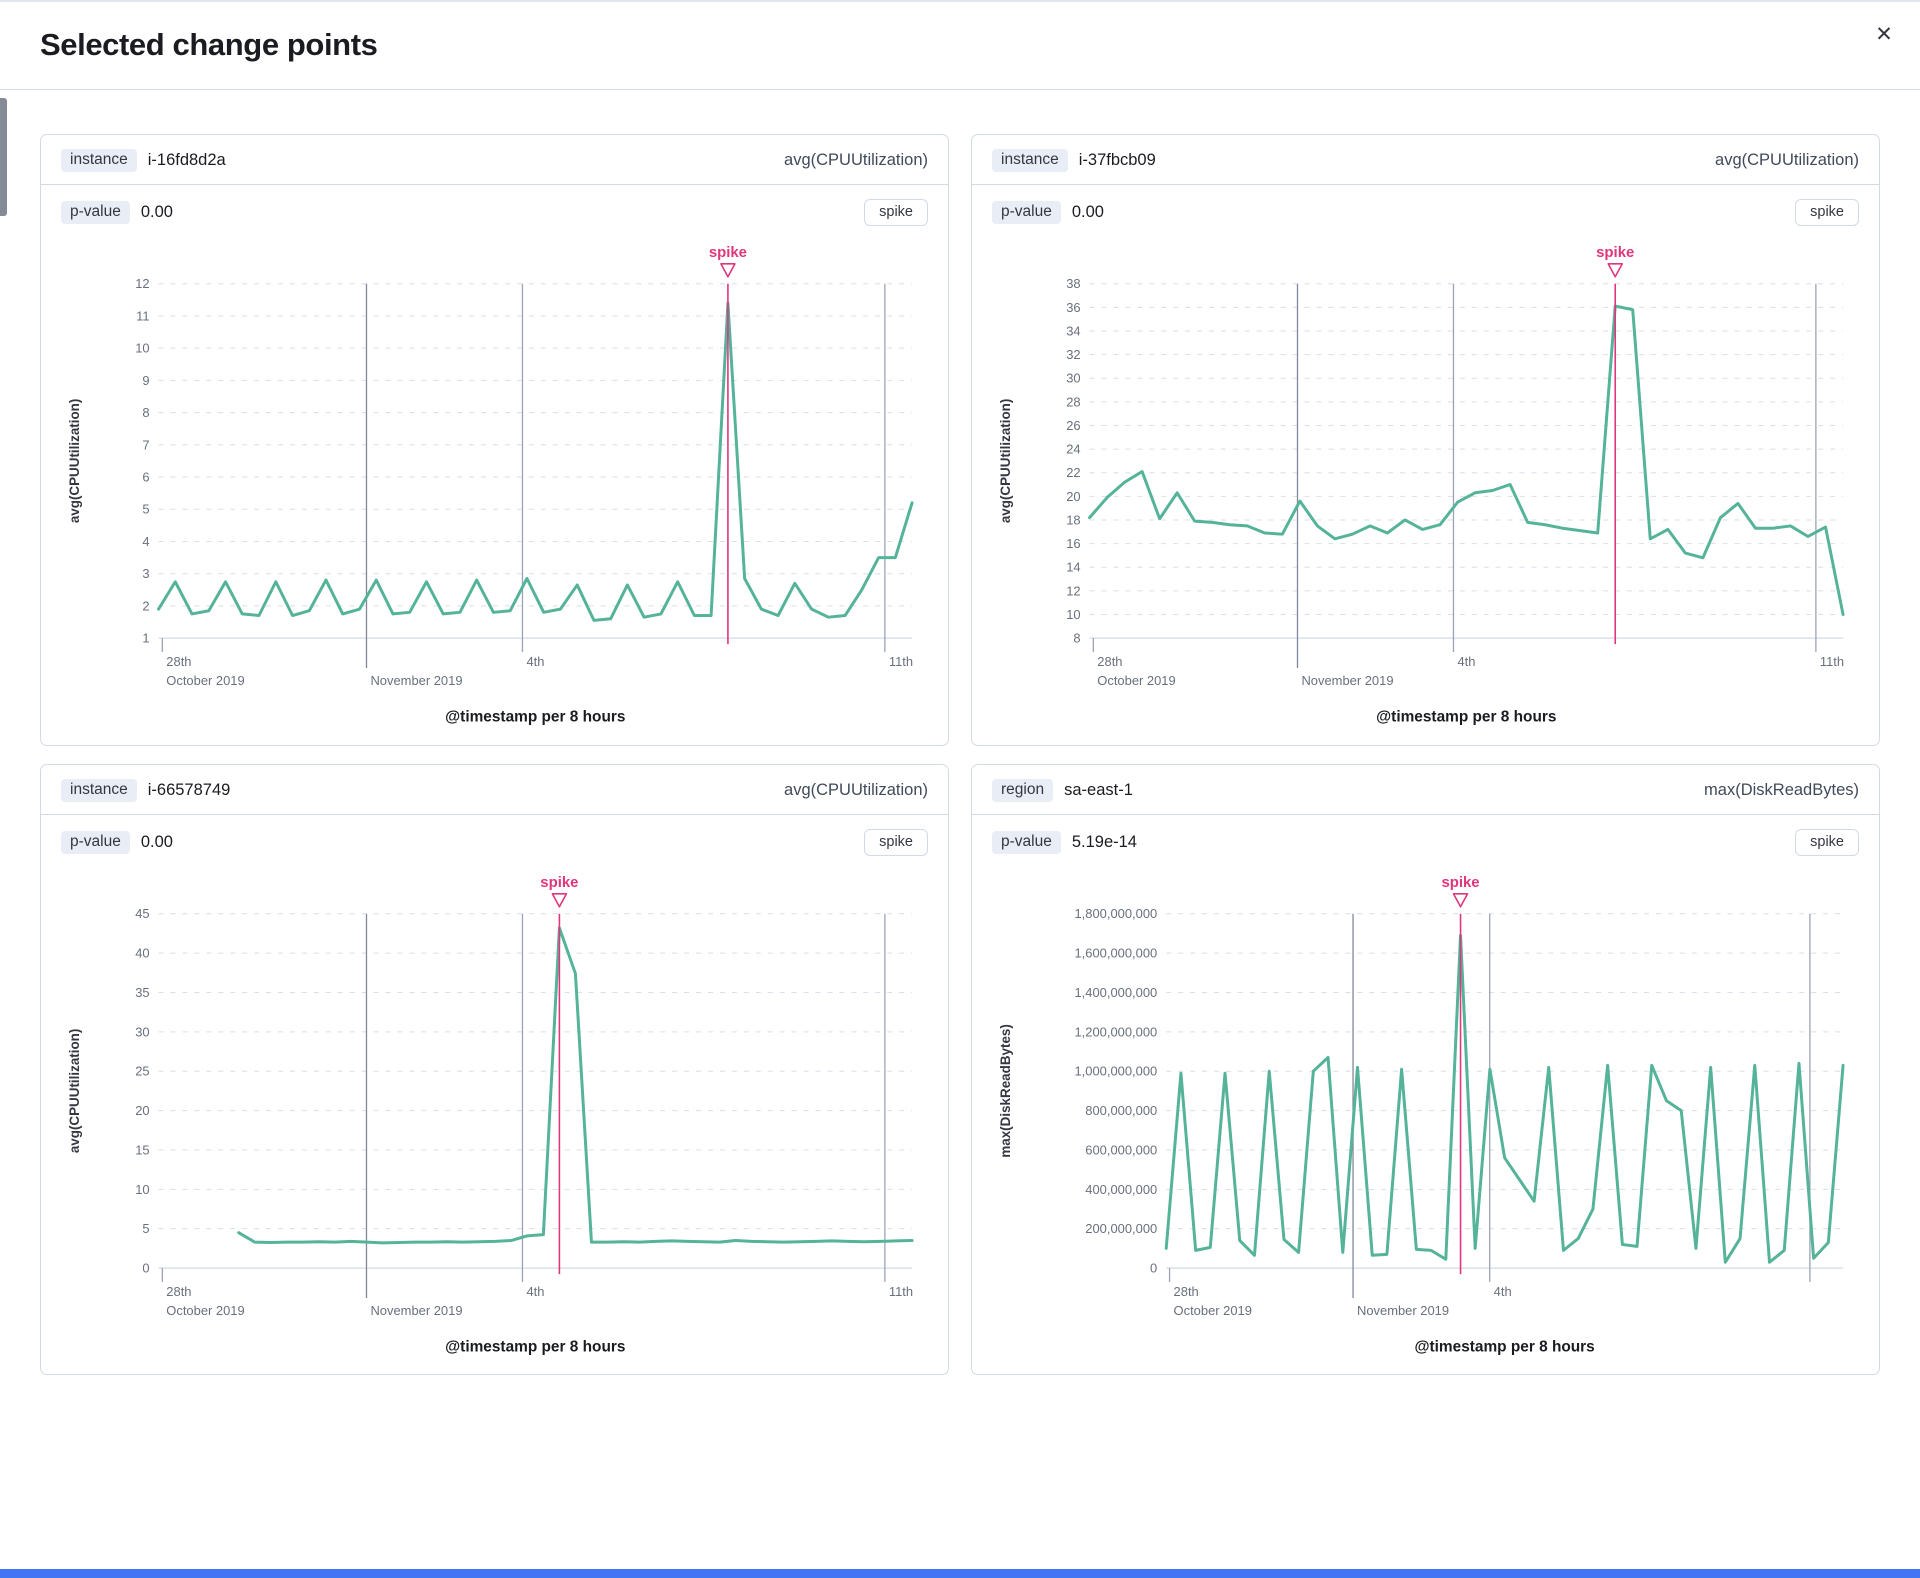 The width and height of the screenshot is (1920, 1578). I want to click on svg-text: 28, so click(1073, 401).